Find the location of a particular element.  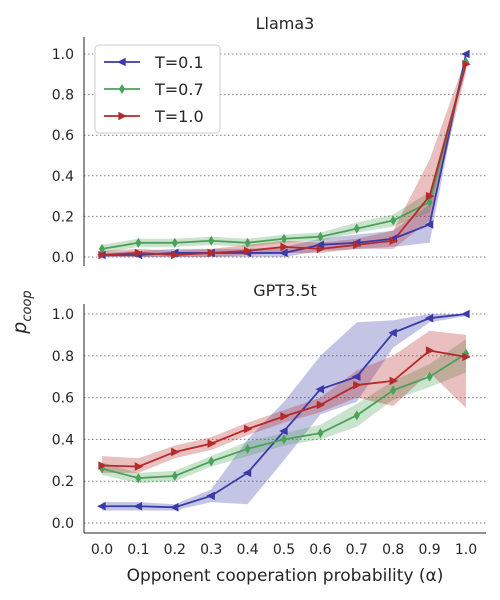

x-tick-label: 0.6 is located at coordinates (320, 550).